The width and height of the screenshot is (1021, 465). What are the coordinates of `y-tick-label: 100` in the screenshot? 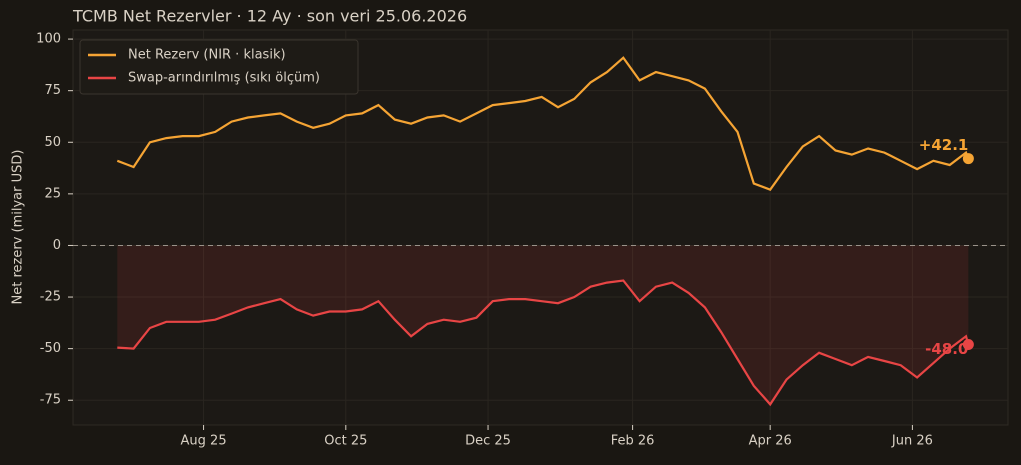 It's located at (48, 39).